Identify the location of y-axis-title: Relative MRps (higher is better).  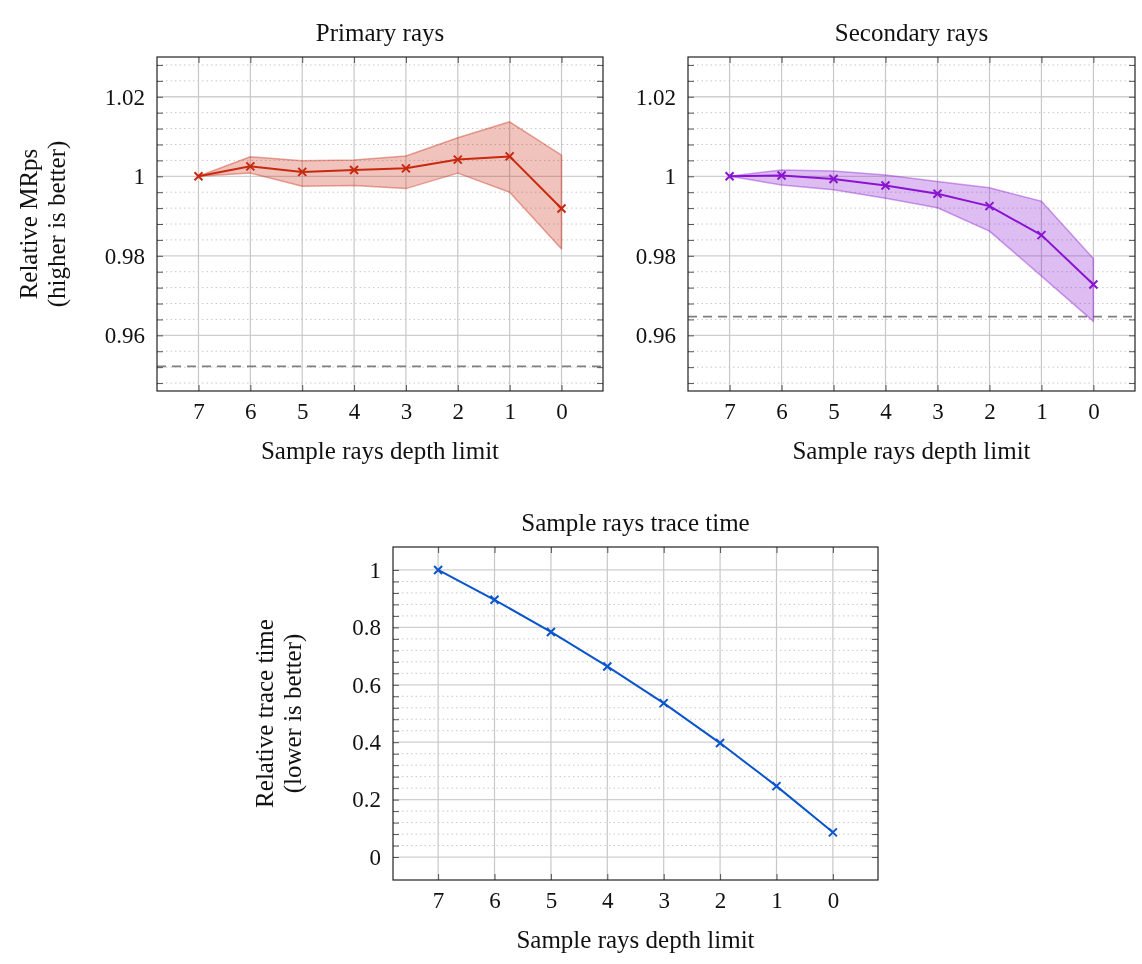
(43, 224).